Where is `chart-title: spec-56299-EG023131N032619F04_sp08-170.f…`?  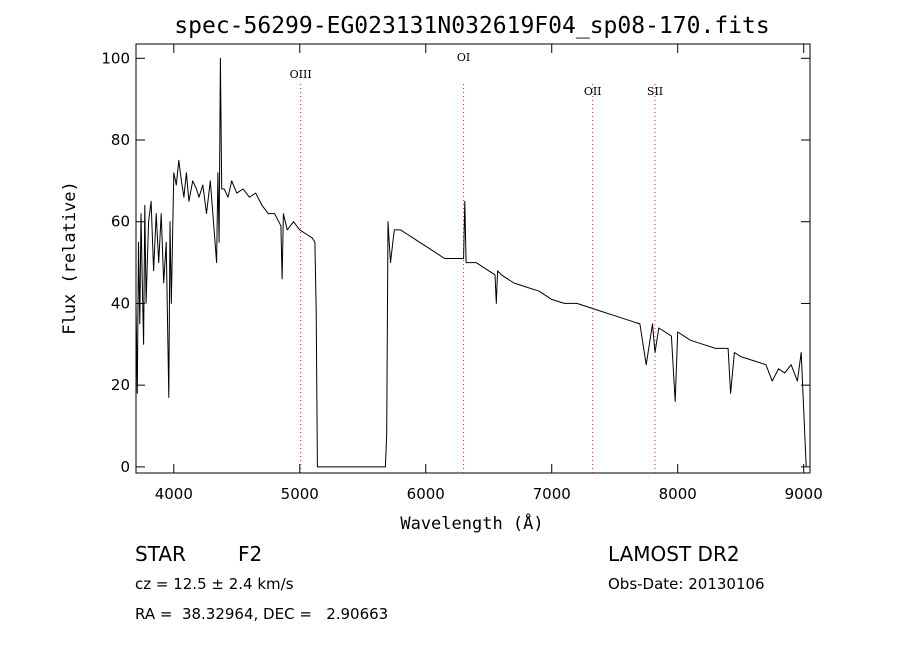 chart-title: spec-56299-EG023131N032619F04_sp08-170.f… is located at coordinates (471, 26).